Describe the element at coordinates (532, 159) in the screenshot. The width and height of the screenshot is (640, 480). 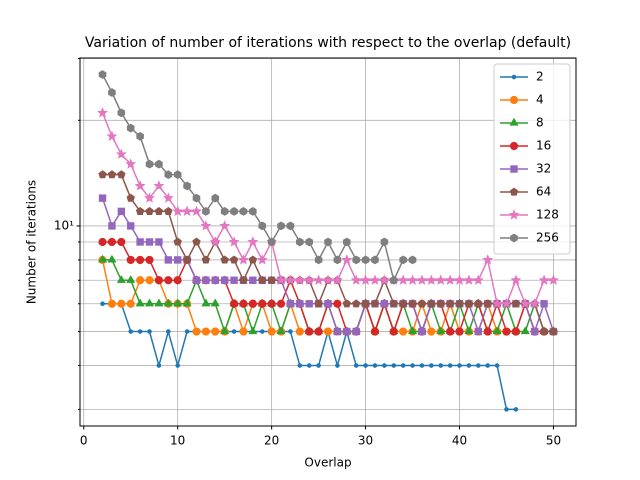
I see `legend-box` at that location.